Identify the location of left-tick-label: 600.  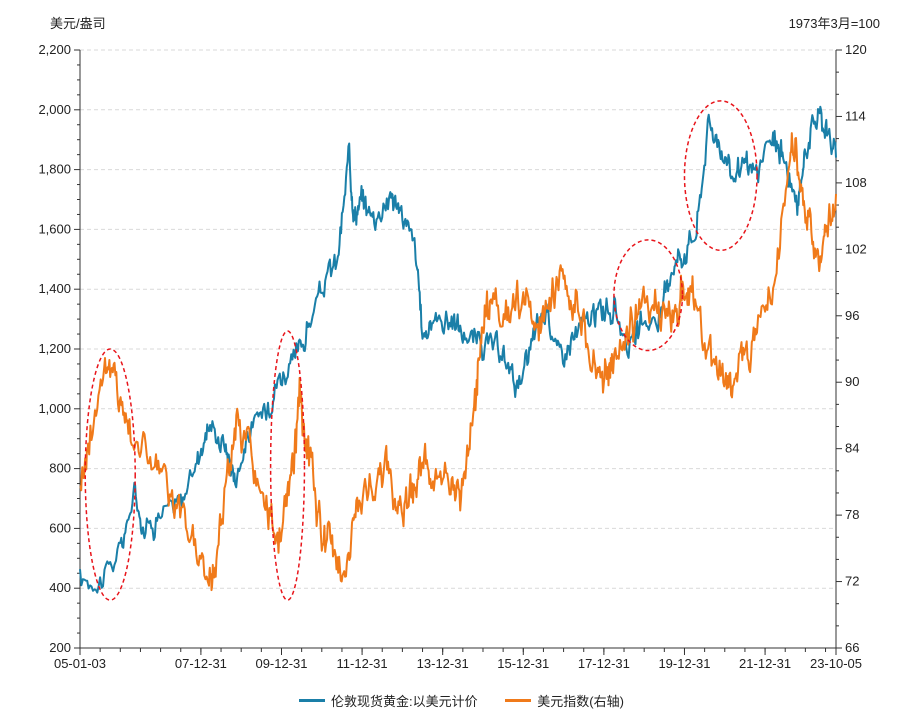
(60, 527).